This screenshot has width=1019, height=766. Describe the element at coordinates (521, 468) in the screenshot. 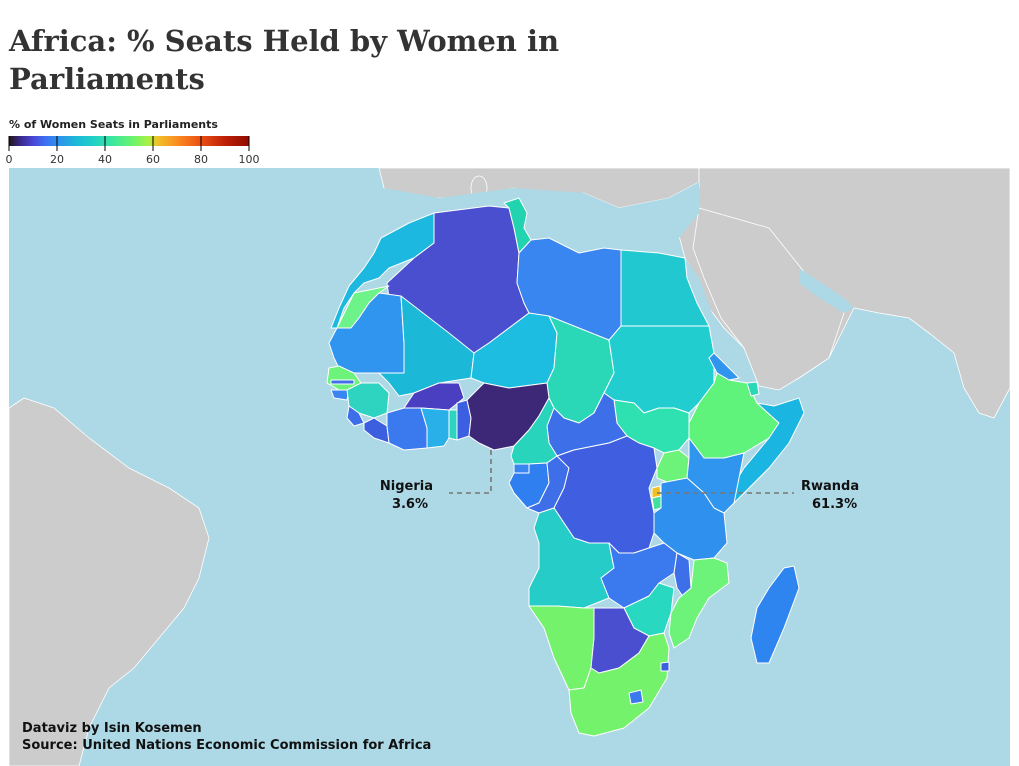

I see `country-eq-guinea` at that location.